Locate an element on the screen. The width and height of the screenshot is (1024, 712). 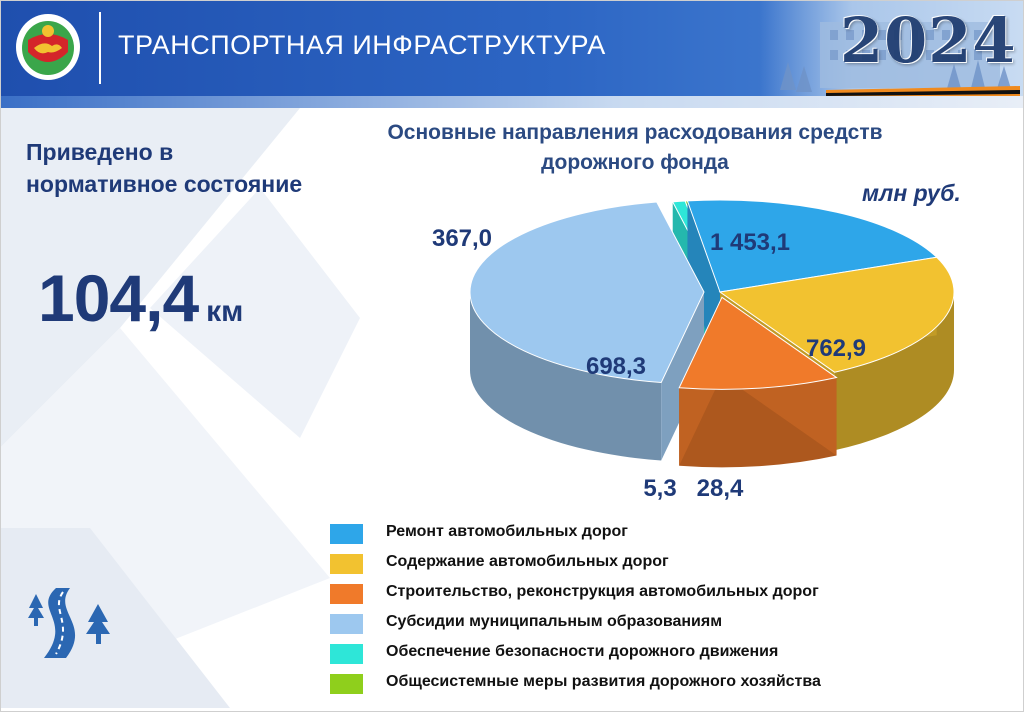
government-building-illustration is located at coordinates (892, 48).